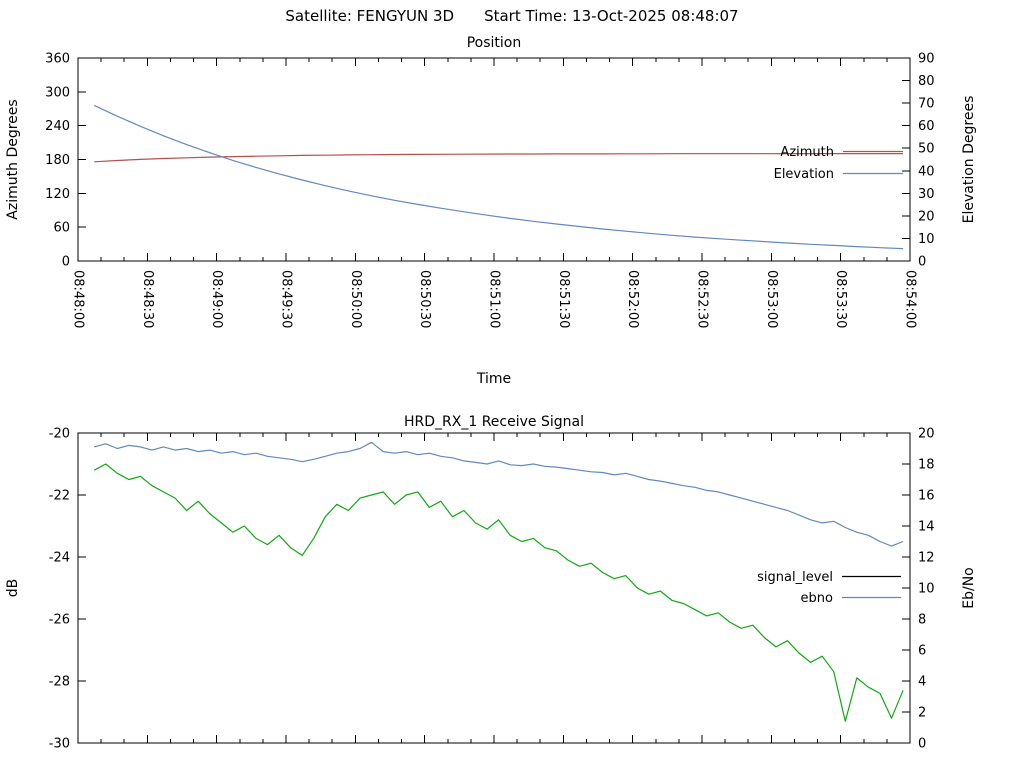 The image size is (1024, 768). What do you see at coordinates (926, 194) in the screenshot?
I see `right-tick-label: 30` at bounding box center [926, 194].